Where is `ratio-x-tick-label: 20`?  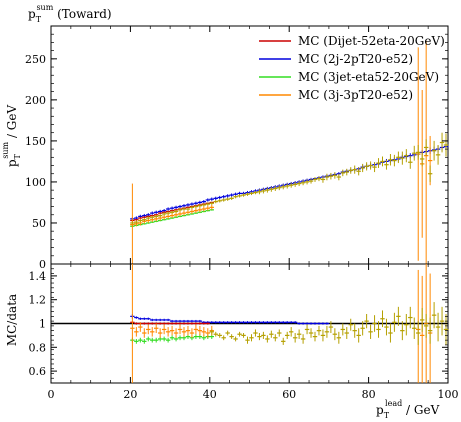 ratio-x-tick-label: 20 is located at coordinates (130, 394).